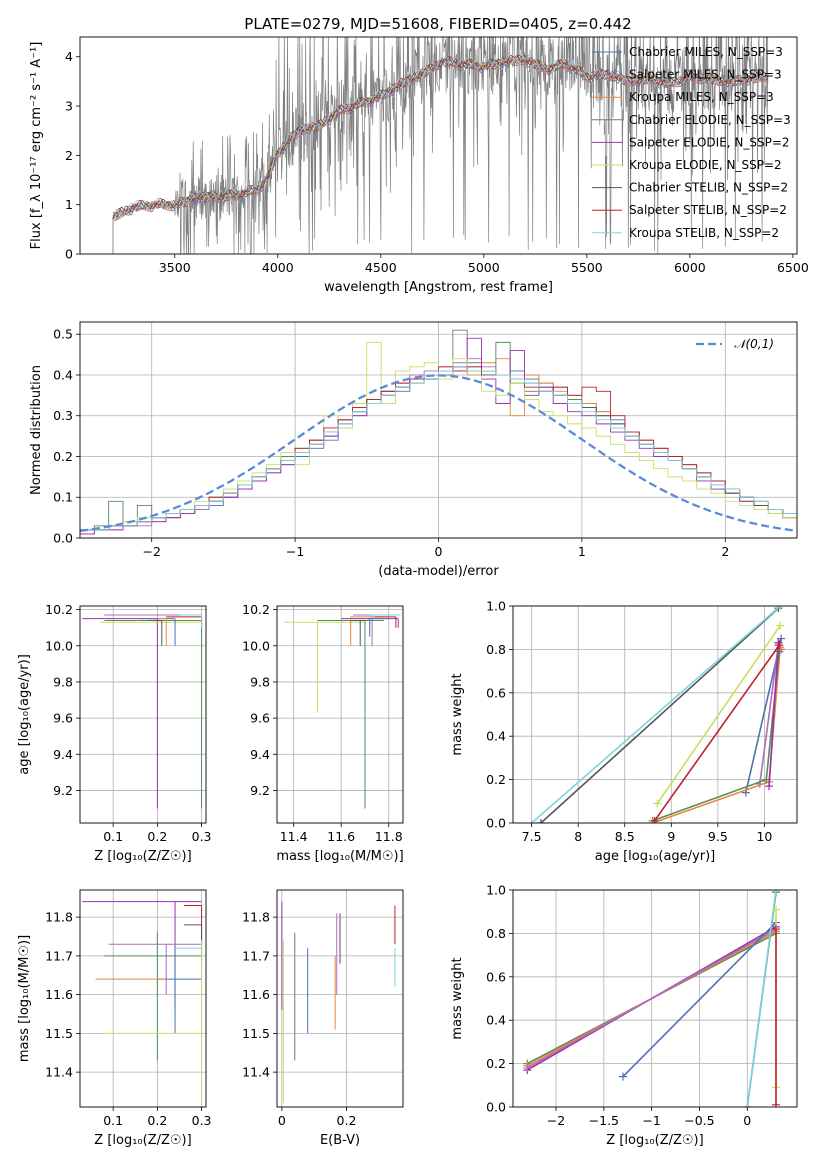  What do you see at coordinates (710, 120) in the screenshot?
I see `legend-entry: Chabrier ELODIE, N_SSP=3` at bounding box center [710, 120].